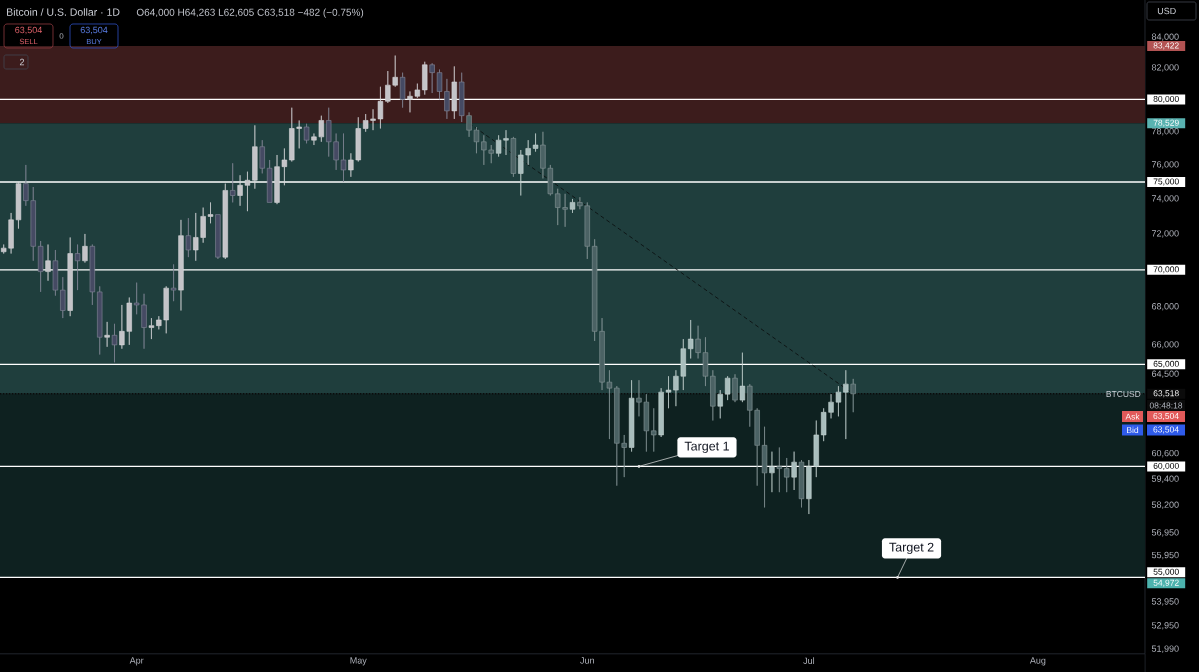  What do you see at coordinates (1166, 364) in the screenshot?
I see `ref-line-label: 65,000` at bounding box center [1166, 364].